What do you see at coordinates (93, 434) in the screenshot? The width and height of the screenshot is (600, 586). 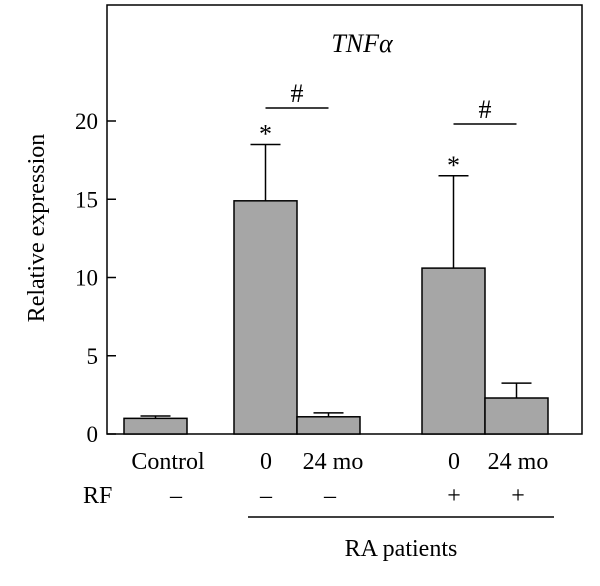 I see `y-tick-label: 0` at bounding box center [93, 434].